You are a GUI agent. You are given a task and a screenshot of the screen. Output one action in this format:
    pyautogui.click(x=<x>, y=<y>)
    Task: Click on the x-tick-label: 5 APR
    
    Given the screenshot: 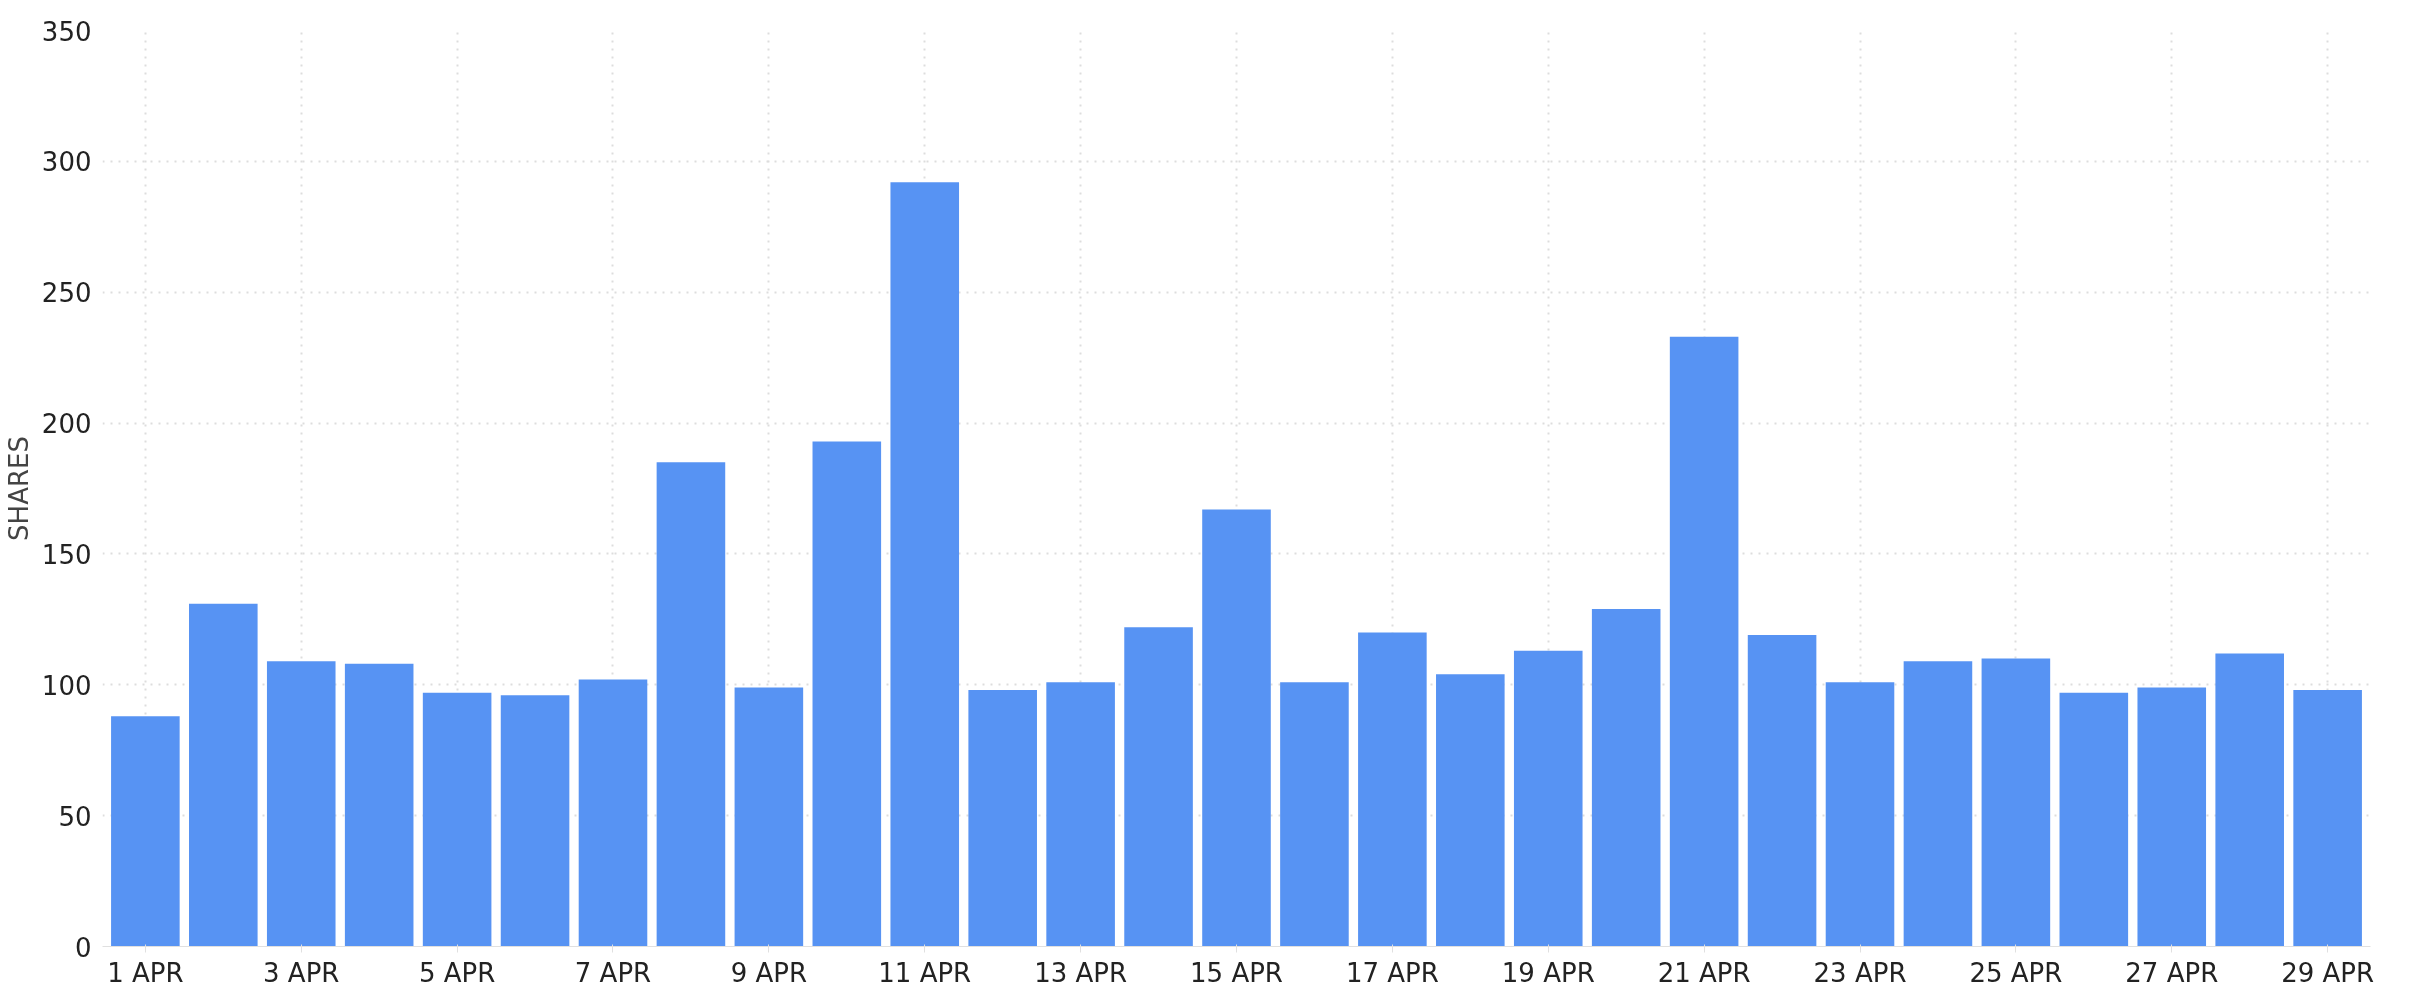 What is the action you would take?
    pyautogui.click(x=457, y=972)
    